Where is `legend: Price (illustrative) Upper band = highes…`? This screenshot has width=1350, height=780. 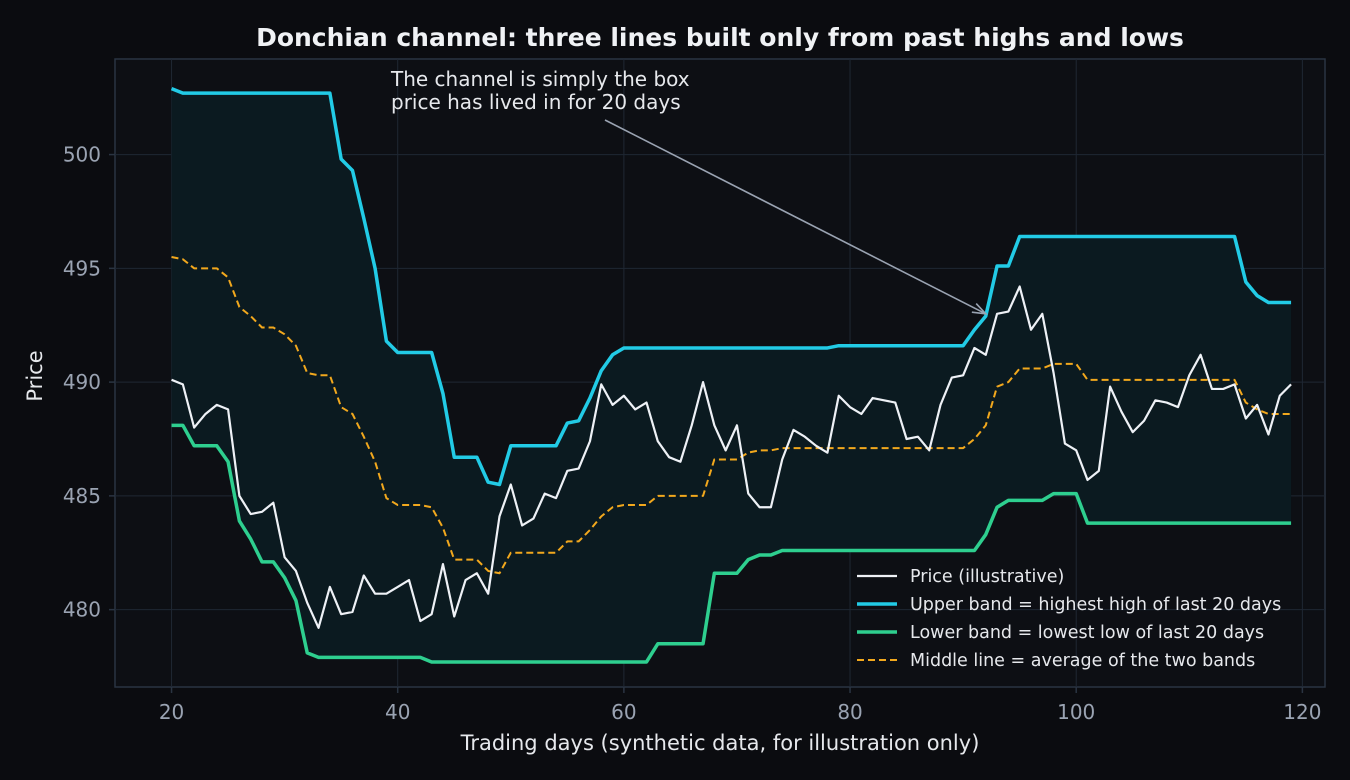
legend: Price (illustrative) Upper band = highes… is located at coordinates (1069, 619).